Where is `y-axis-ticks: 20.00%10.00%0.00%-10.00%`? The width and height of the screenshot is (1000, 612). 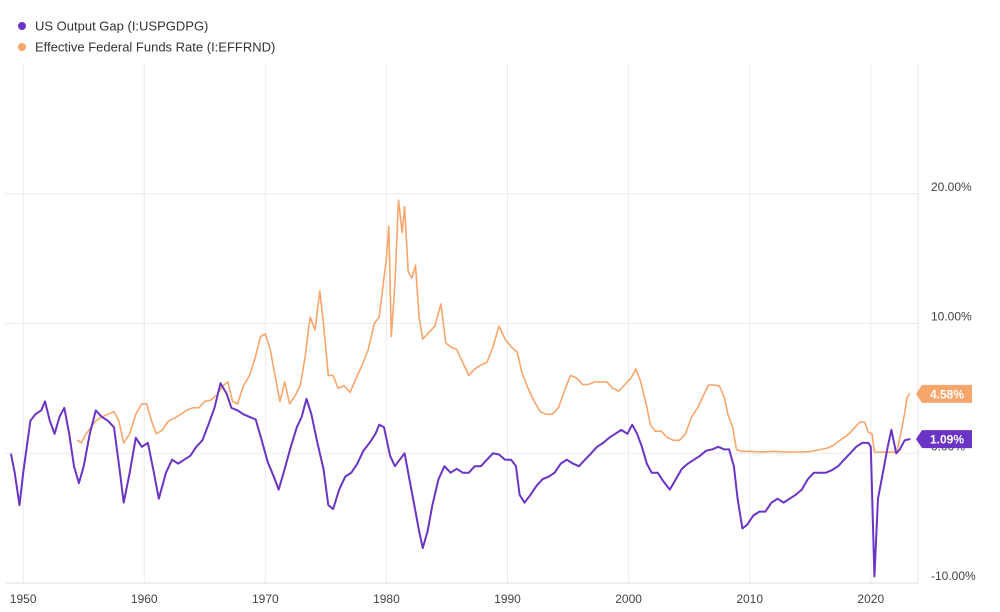
y-axis-ticks: 20.00%10.00%0.00%-10.00% is located at coordinates (953, 381).